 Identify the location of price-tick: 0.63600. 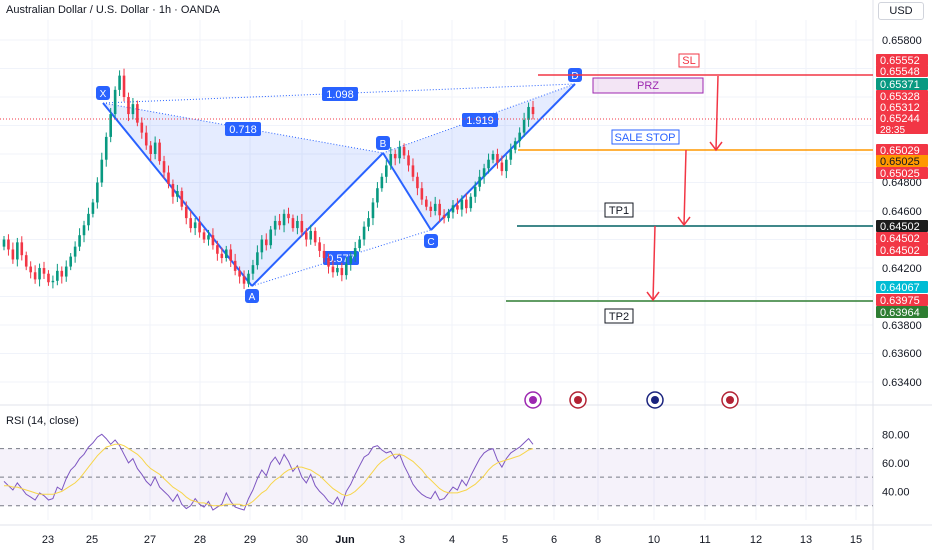
(902, 354).